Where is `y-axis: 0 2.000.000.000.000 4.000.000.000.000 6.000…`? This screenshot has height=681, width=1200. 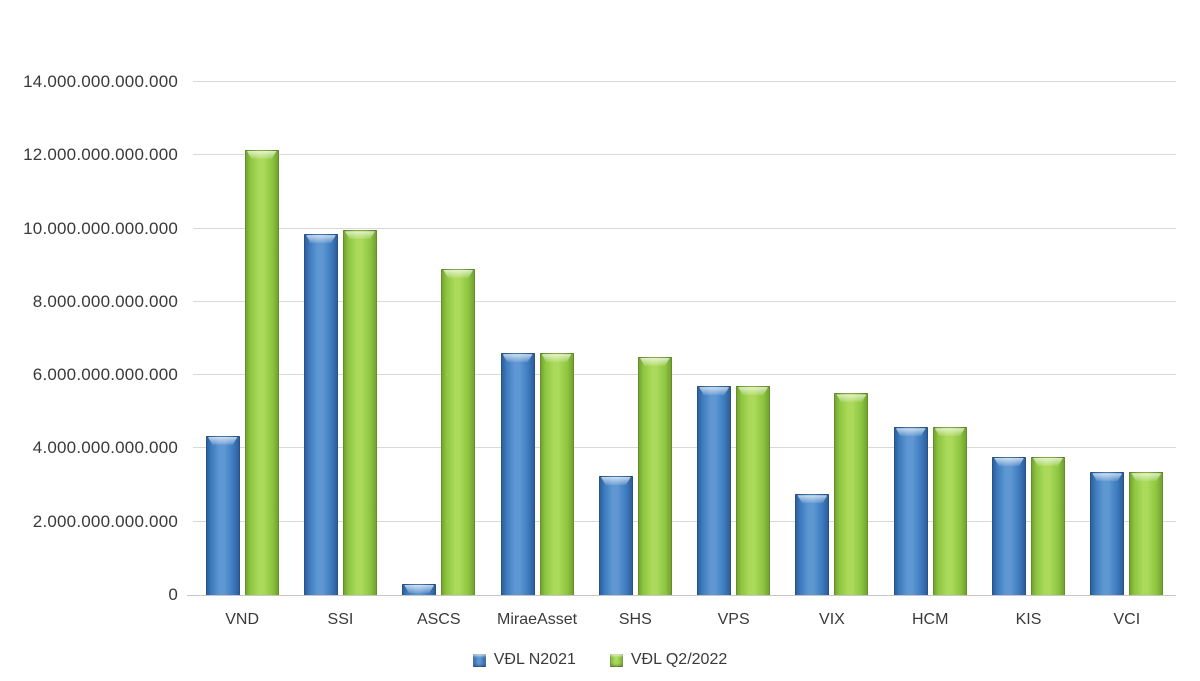 y-axis: 0 2.000.000.000.000 4.000.000.000.000 6.000… is located at coordinates (89, 338).